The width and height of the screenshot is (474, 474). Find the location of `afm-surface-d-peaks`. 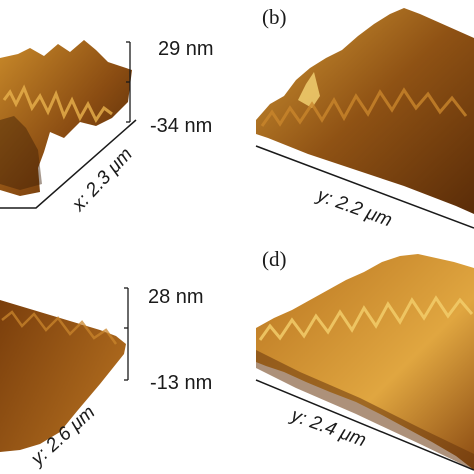

afm-surface-d-peaks is located at coordinates (366, 318).